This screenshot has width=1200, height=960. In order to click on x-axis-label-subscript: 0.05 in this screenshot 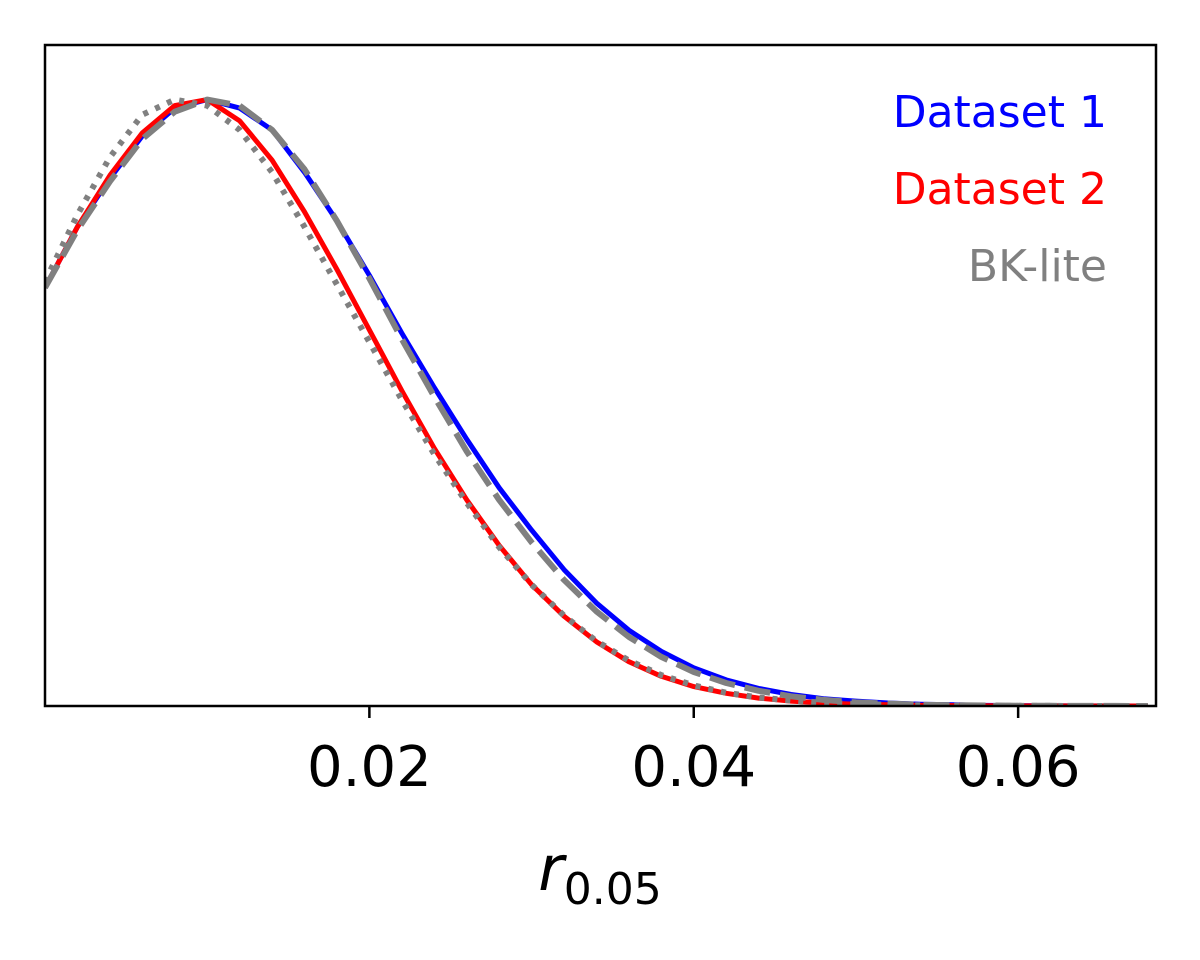, I will do `click(613, 889)`.